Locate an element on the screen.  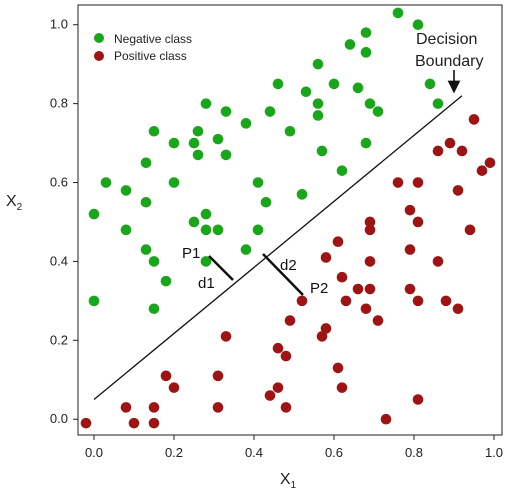
d1-label: d1 is located at coordinates (206, 283).